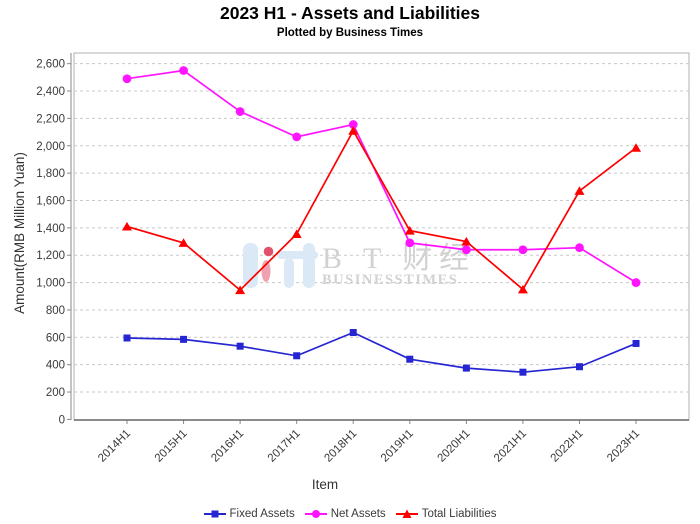  What do you see at coordinates (50, 284) in the screenshot?
I see `y-tick-label: 1,000` at bounding box center [50, 284].